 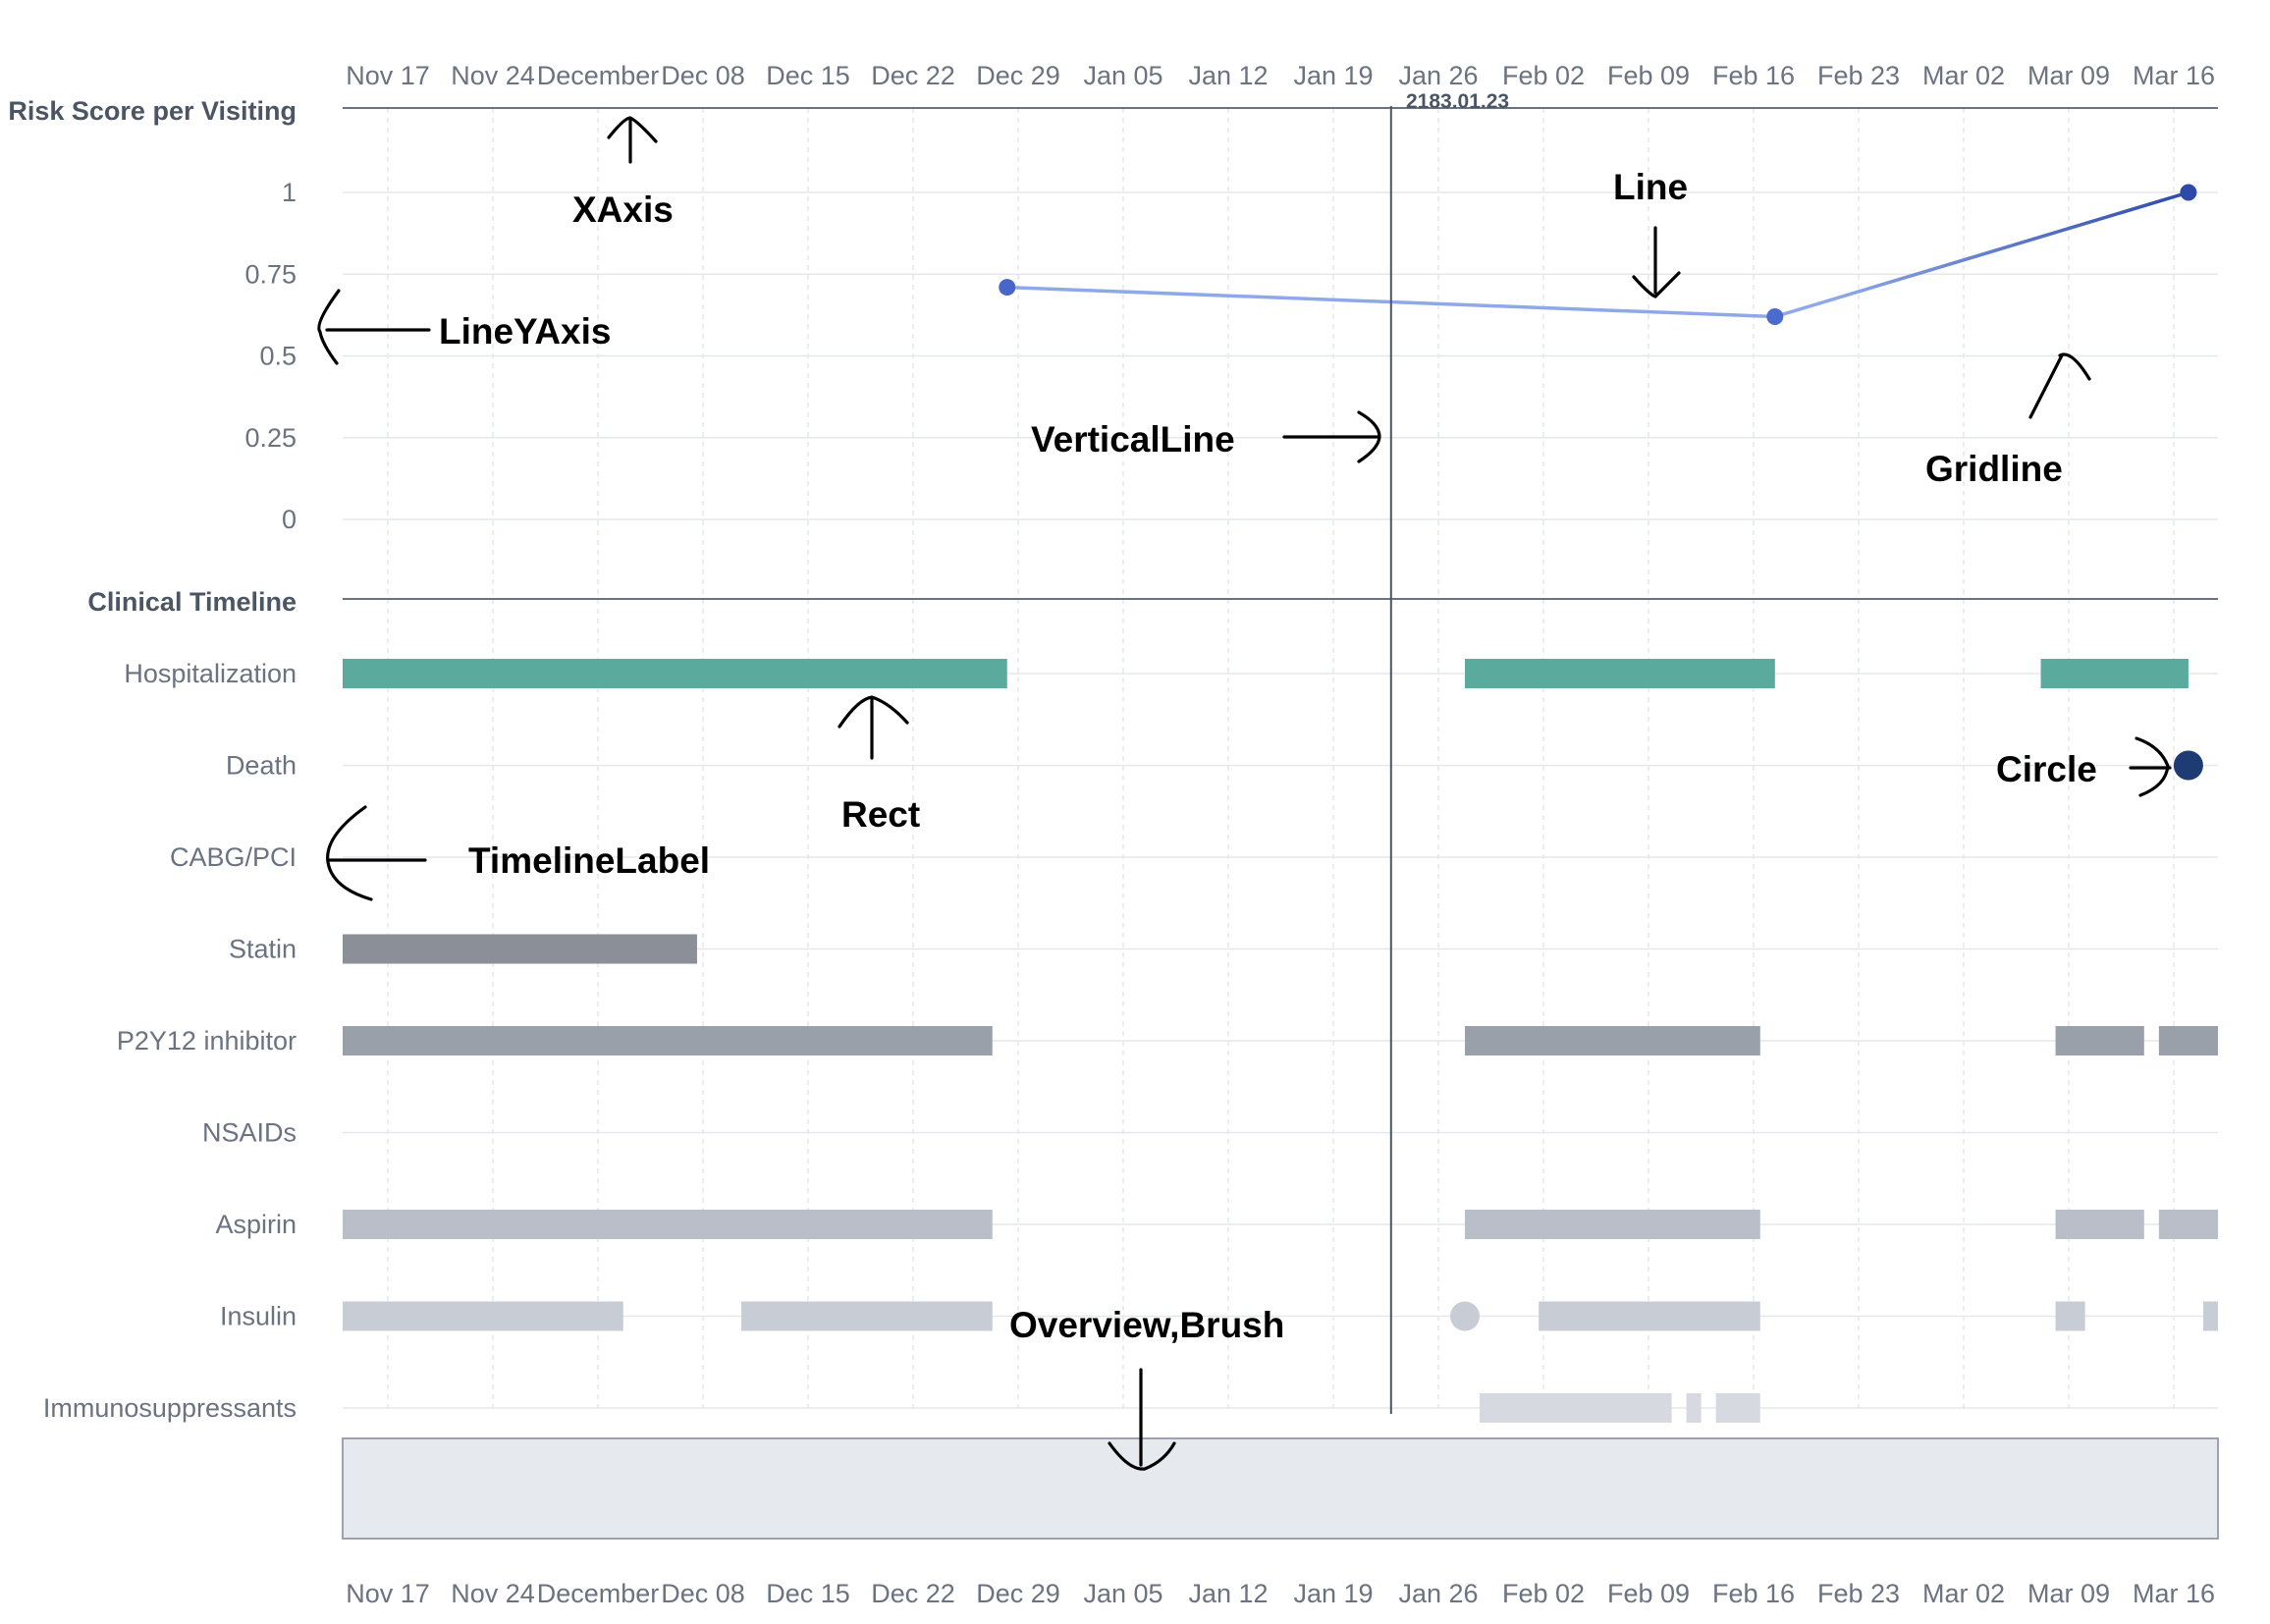 I want to click on top-x-tick-label: Mar 09, so click(x=2068, y=75).